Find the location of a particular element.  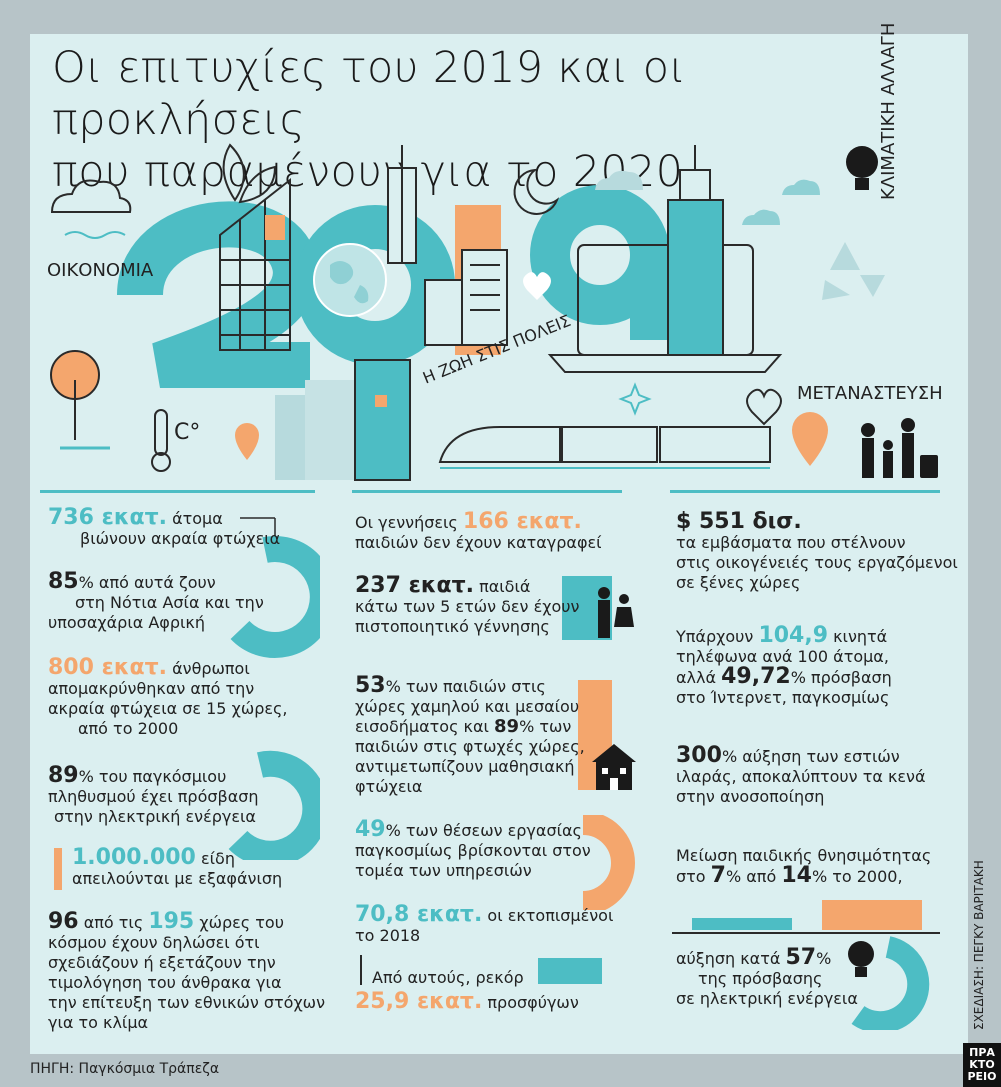

building-tower is located at coordinates (402, 204).